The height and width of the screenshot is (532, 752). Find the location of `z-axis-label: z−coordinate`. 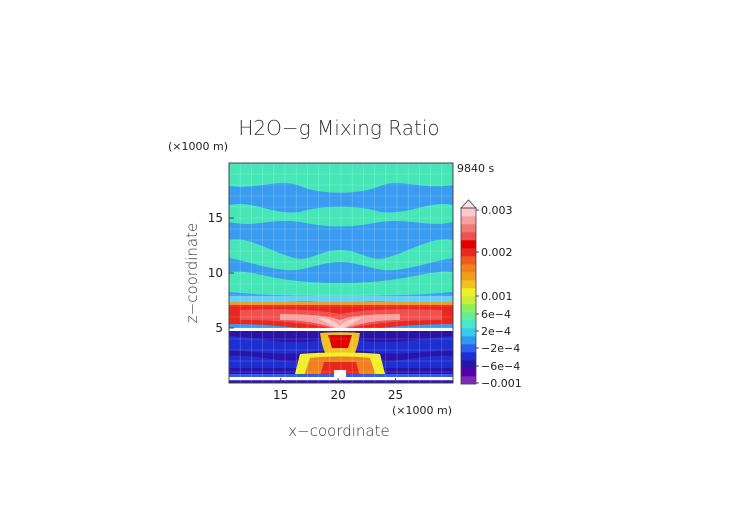

z-axis-label: z−coordinate is located at coordinates (192, 273).